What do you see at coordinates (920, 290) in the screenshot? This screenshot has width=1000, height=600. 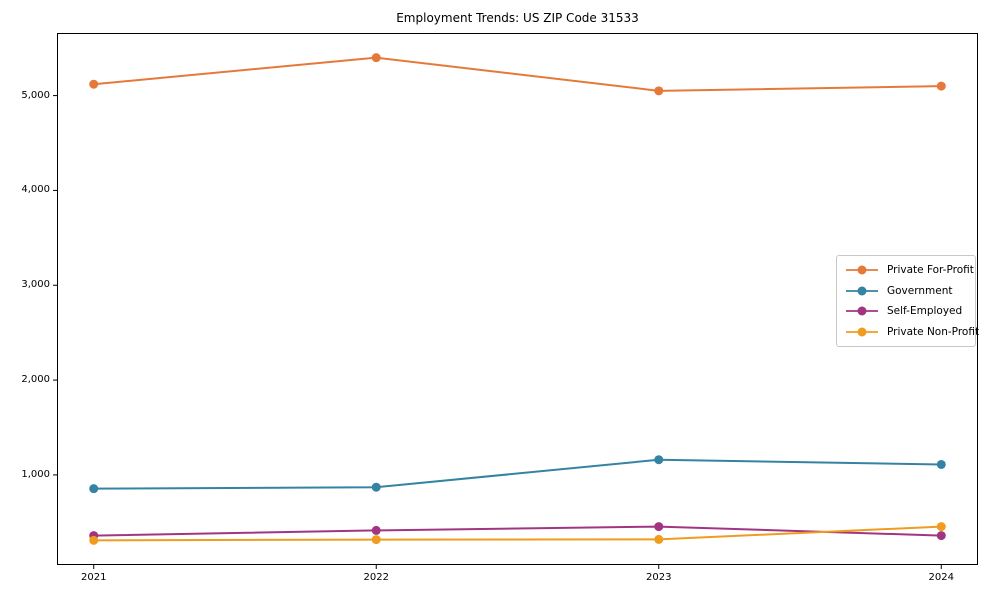 I see `legend-label: Government` at bounding box center [920, 290].